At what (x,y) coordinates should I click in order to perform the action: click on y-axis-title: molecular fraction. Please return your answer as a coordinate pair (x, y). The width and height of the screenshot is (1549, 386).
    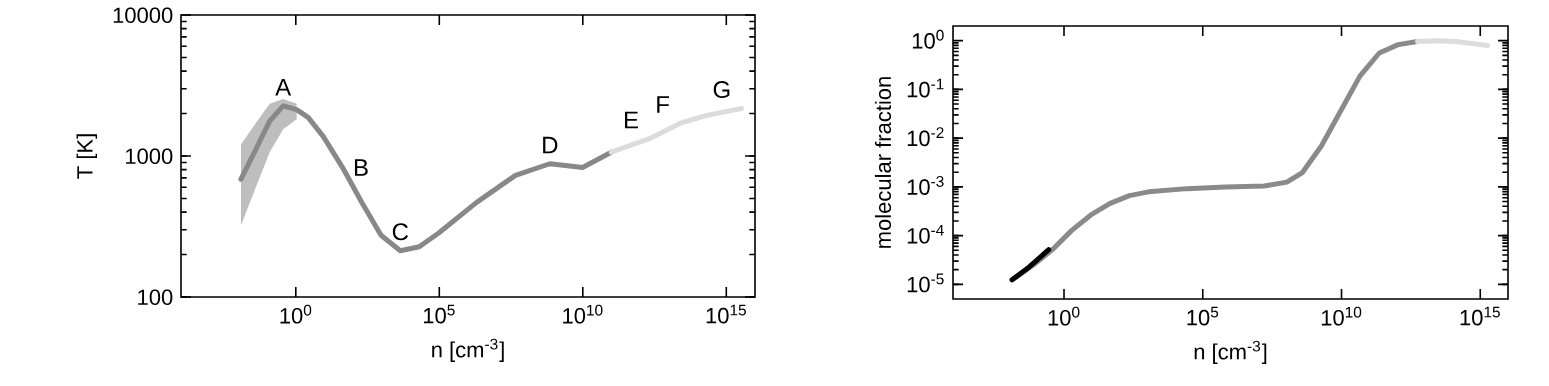
    Looking at the image, I should click on (883, 162).